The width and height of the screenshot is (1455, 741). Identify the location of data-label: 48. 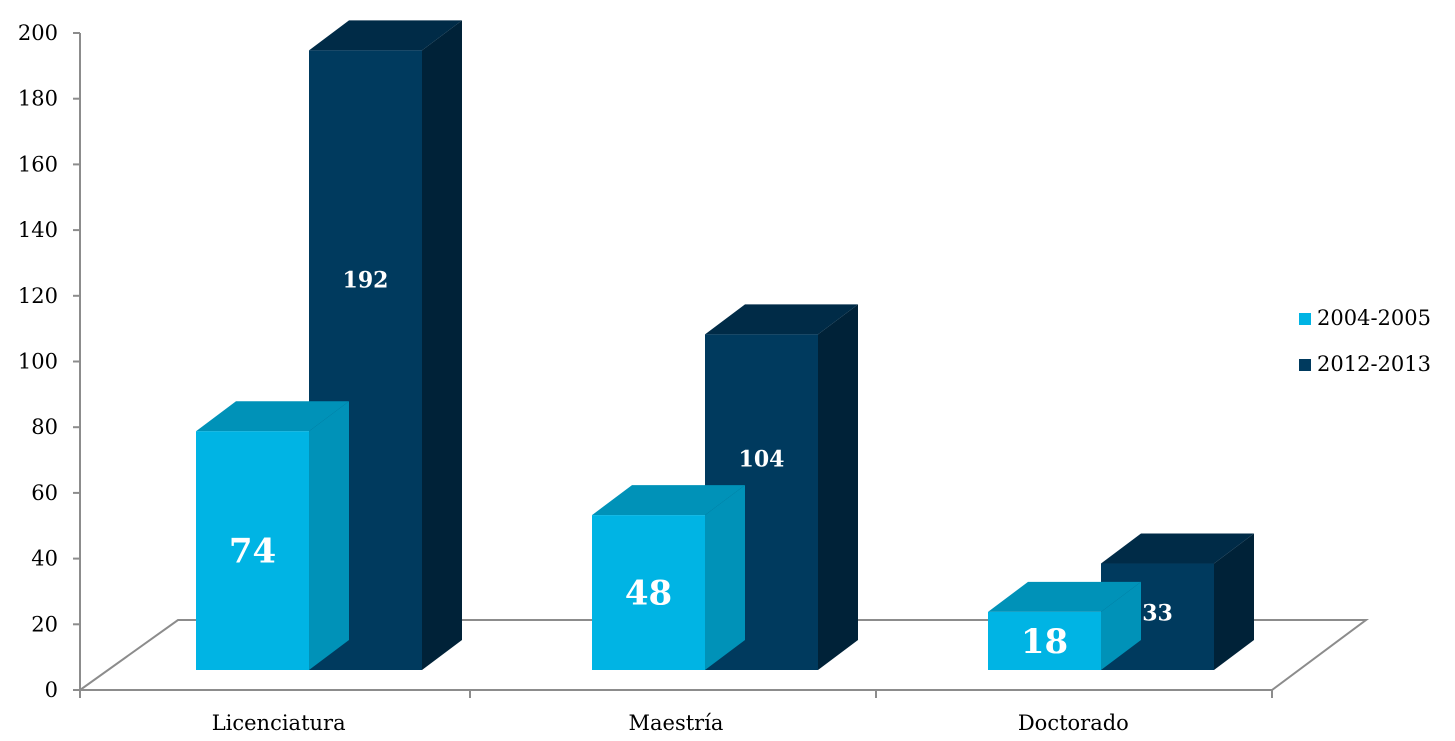
(648, 594).